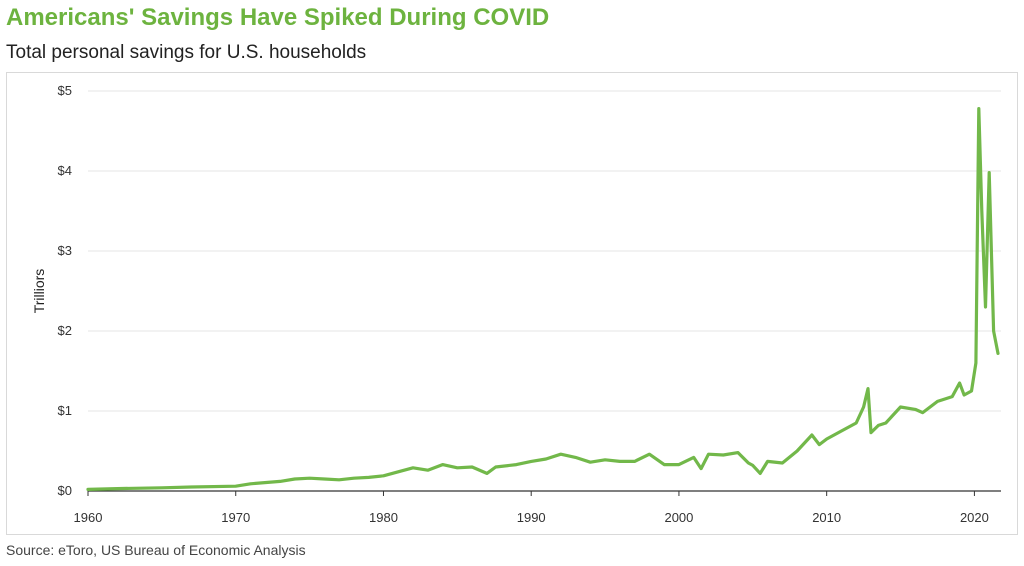 The width and height of the screenshot is (1024, 566). What do you see at coordinates (88, 517) in the screenshot?
I see `x-tick-label: 1960` at bounding box center [88, 517].